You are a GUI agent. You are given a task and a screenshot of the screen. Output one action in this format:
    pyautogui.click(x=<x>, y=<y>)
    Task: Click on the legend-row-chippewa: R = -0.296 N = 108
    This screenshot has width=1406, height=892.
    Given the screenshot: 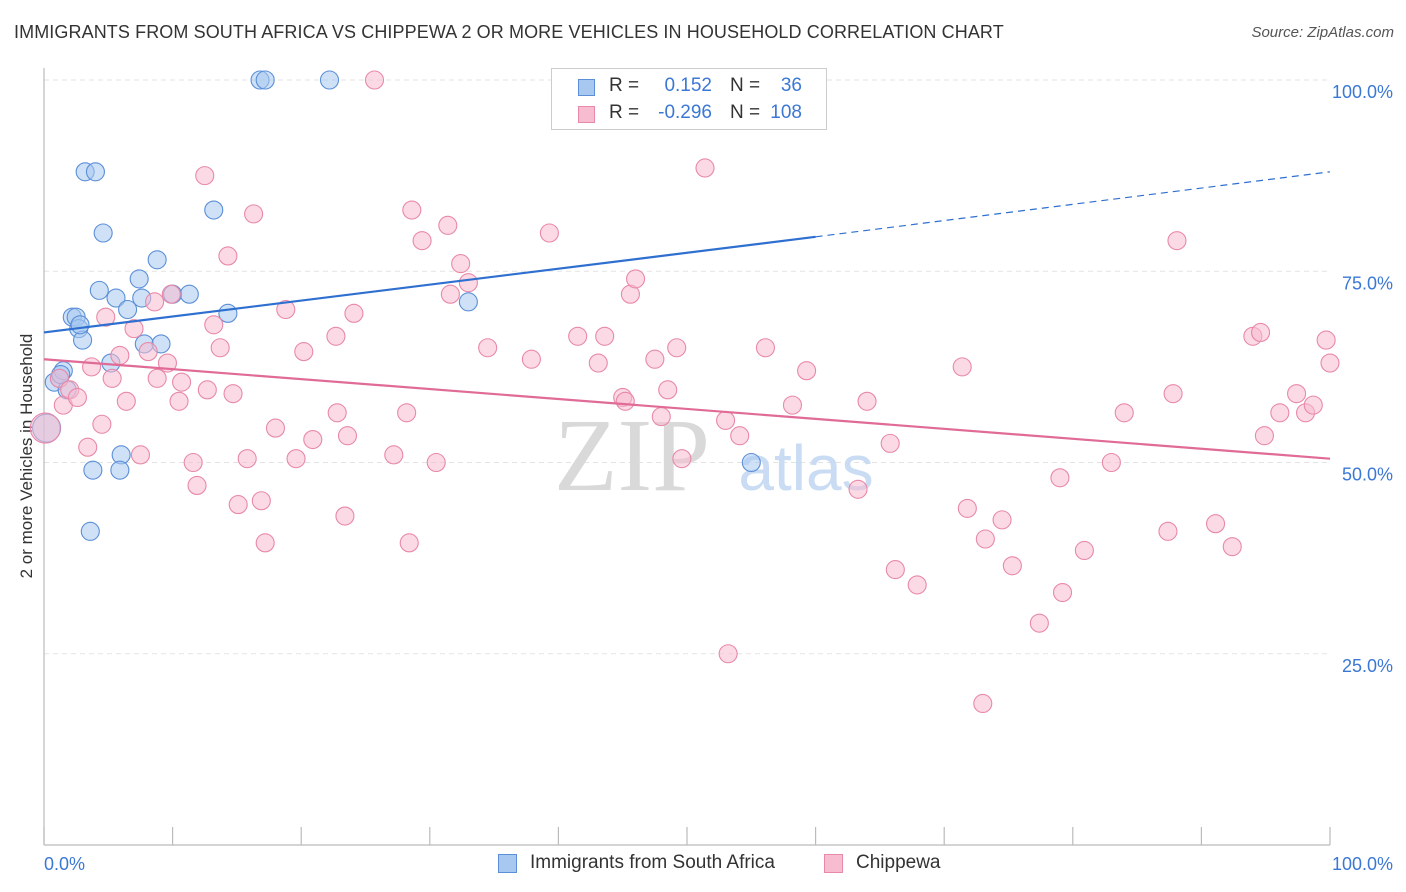 What is the action you would take?
    pyautogui.click(x=690, y=114)
    